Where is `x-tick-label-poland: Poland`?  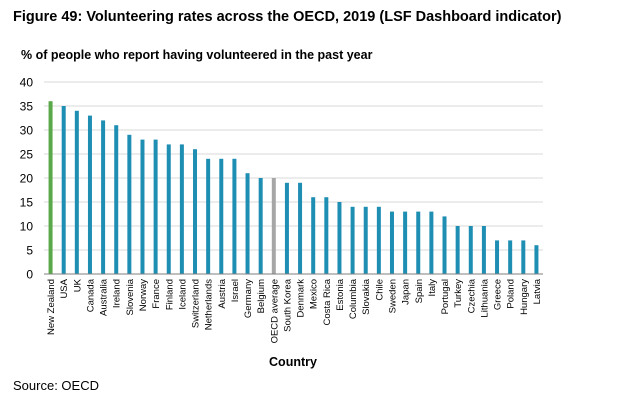
x-tick-label-poland: Poland is located at coordinates (511, 294).